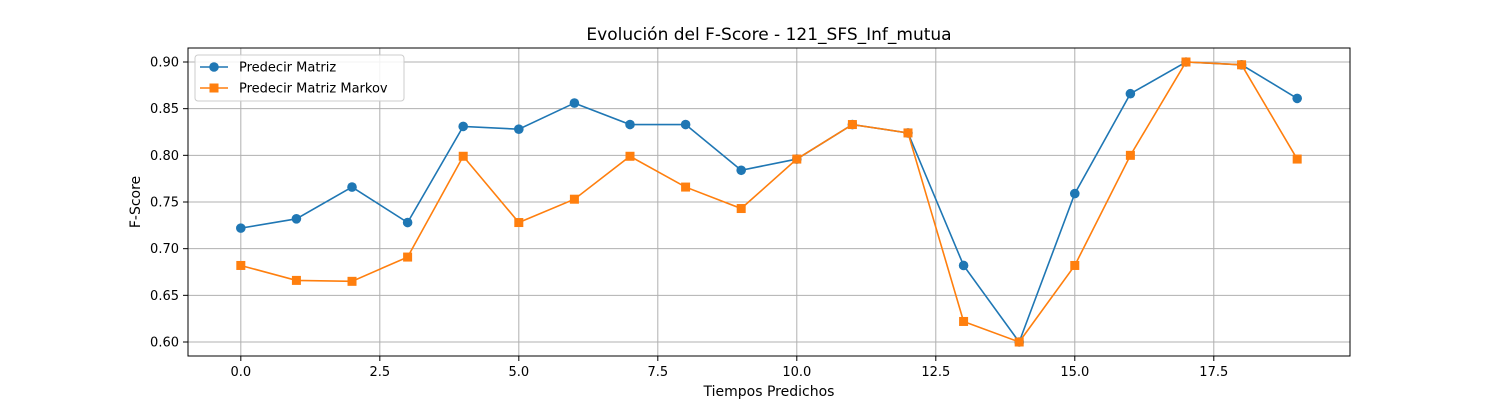 This screenshot has height=400, width=1500. Describe the element at coordinates (1074, 372) in the screenshot. I see `x-tick-label: 15.0` at that location.